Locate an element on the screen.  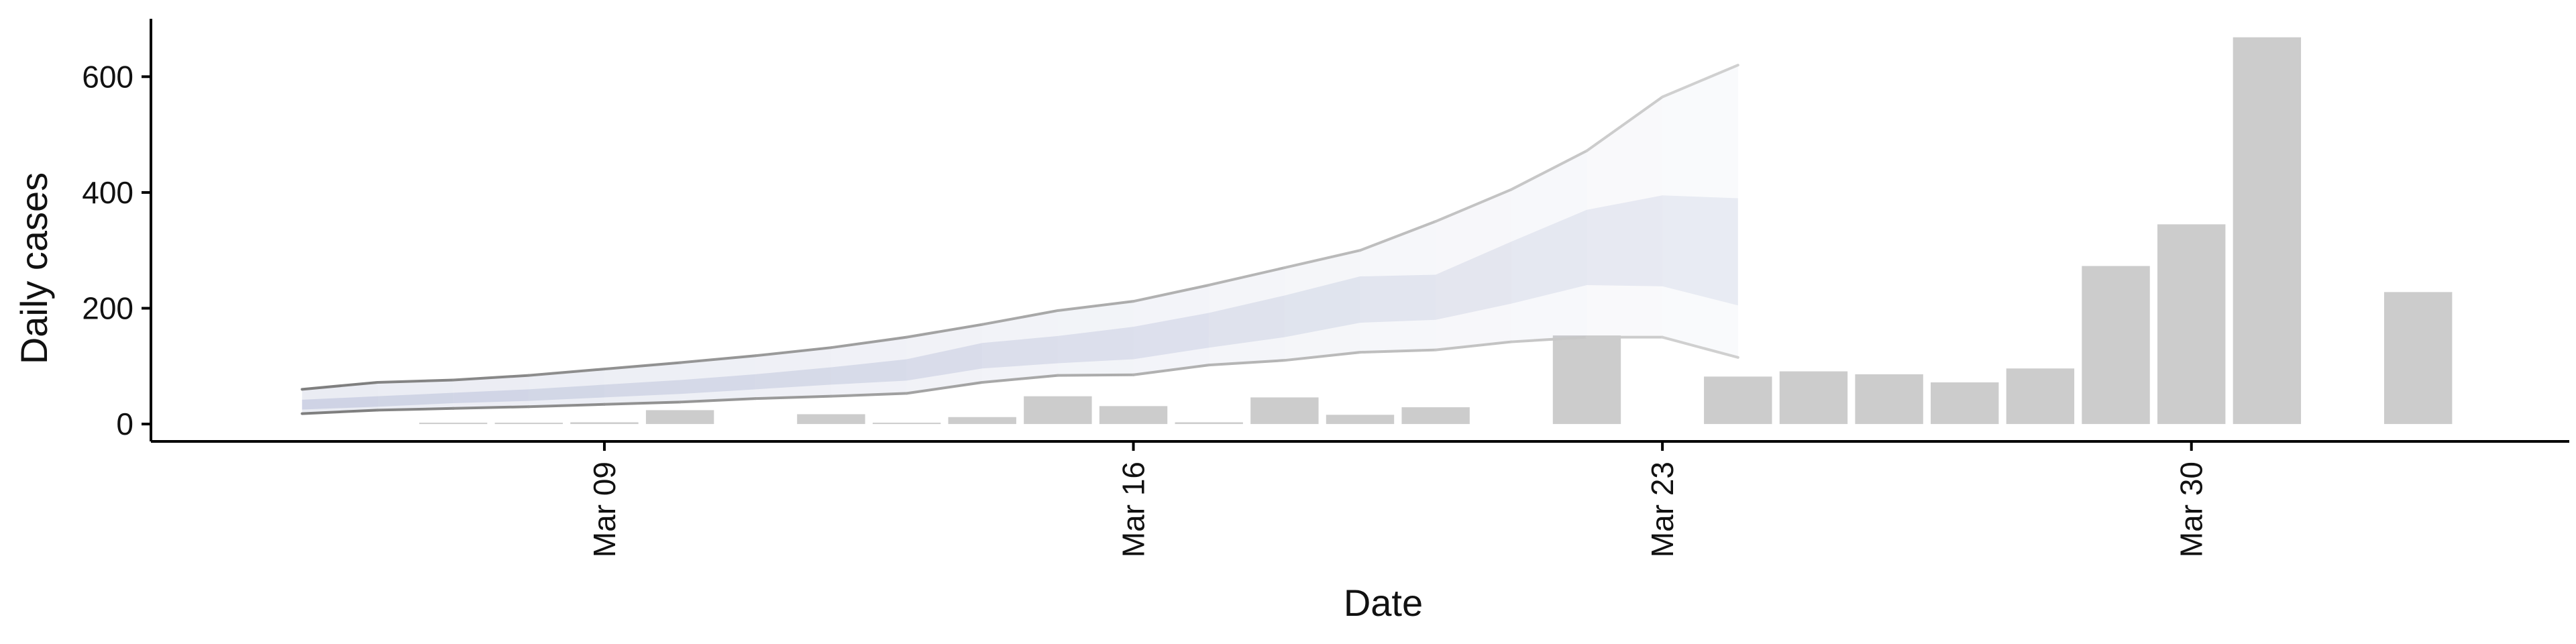
x-tick-label: Mar 09 is located at coordinates (604, 509).